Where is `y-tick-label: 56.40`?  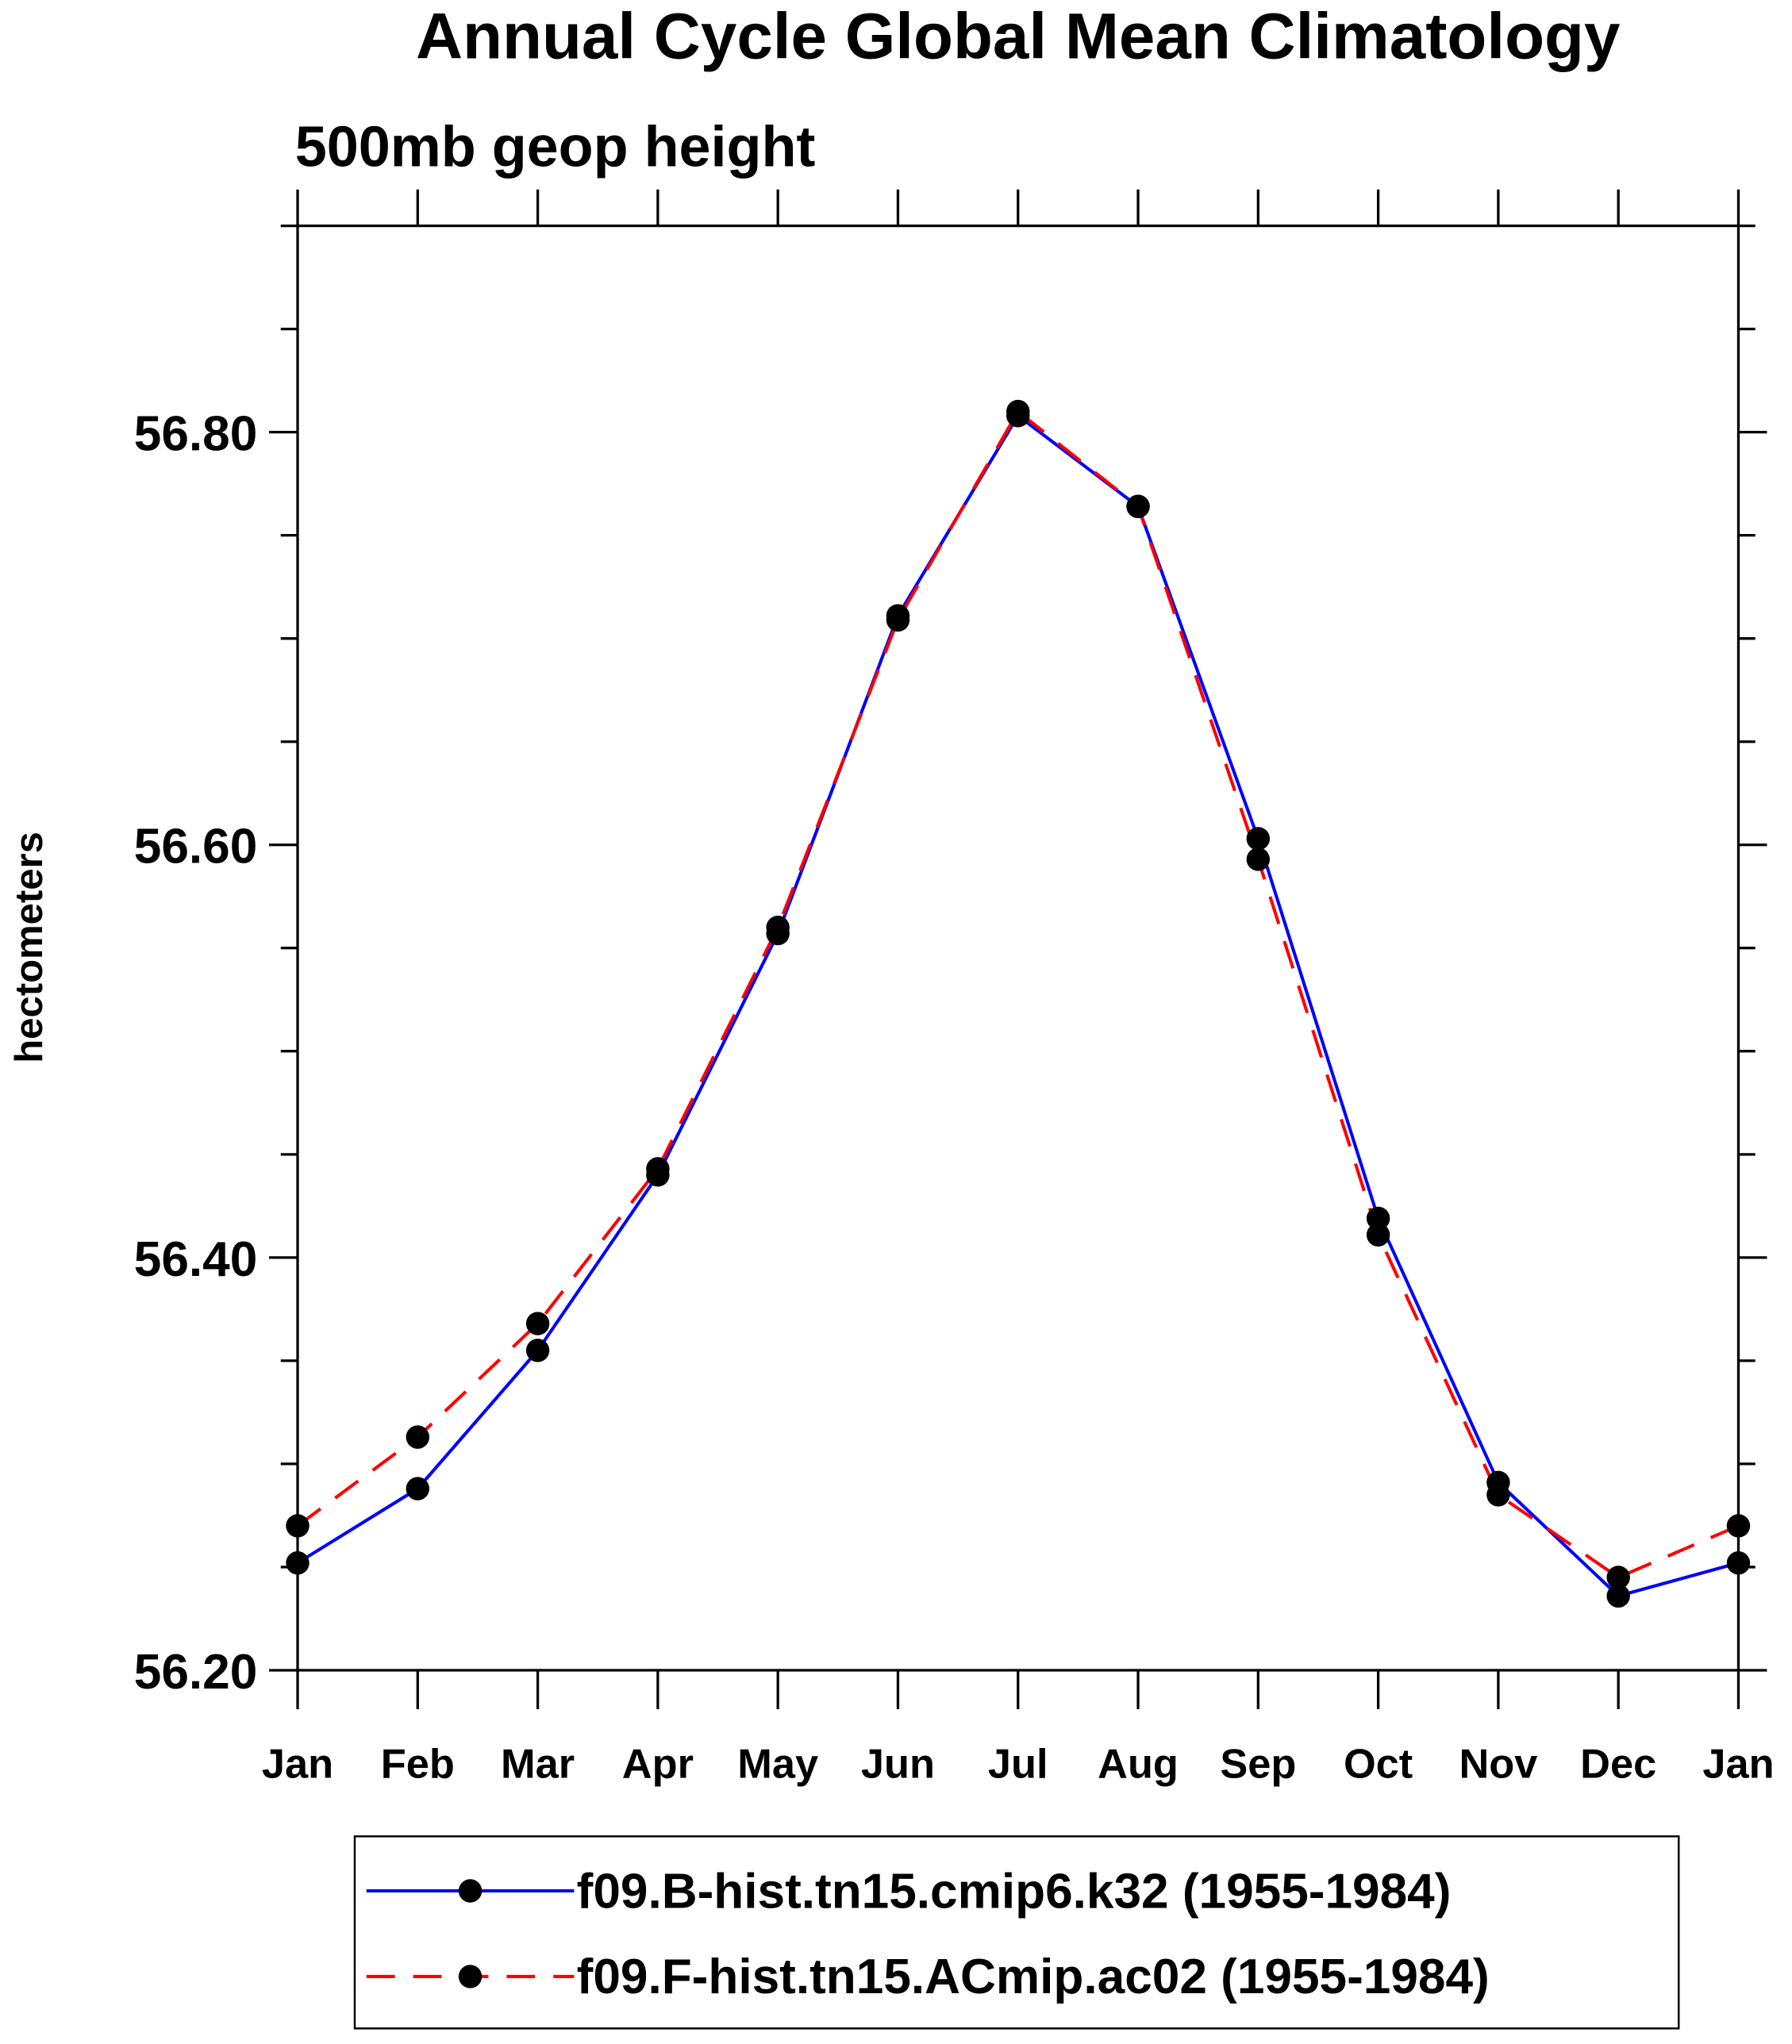 y-tick-label: 56.40 is located at coordinates (196, 1259).